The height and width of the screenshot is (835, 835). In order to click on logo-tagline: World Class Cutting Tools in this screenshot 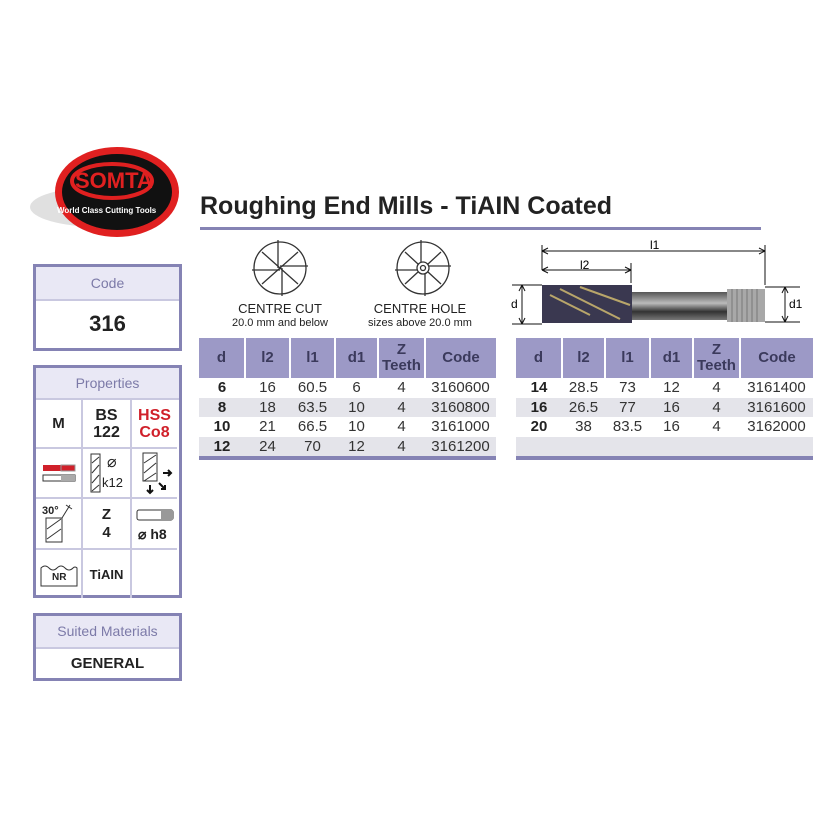, I will do `click(107, 210)`.